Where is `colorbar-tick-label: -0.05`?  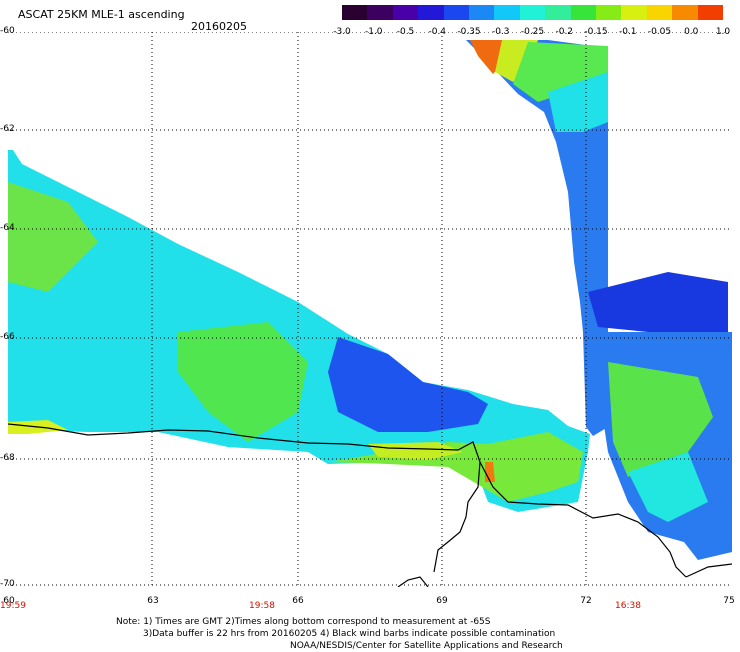
colorbar-tick-label: -0.05 is located at coordinates (659, 32).